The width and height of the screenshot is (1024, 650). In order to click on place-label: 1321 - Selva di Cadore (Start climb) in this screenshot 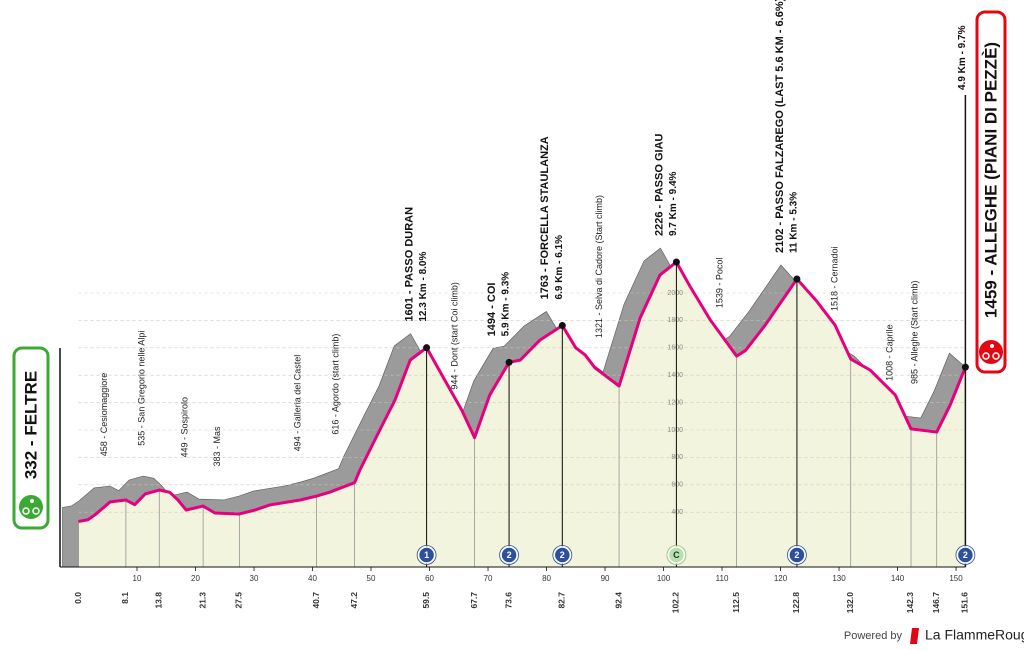, I will do `click(599, 266)`.